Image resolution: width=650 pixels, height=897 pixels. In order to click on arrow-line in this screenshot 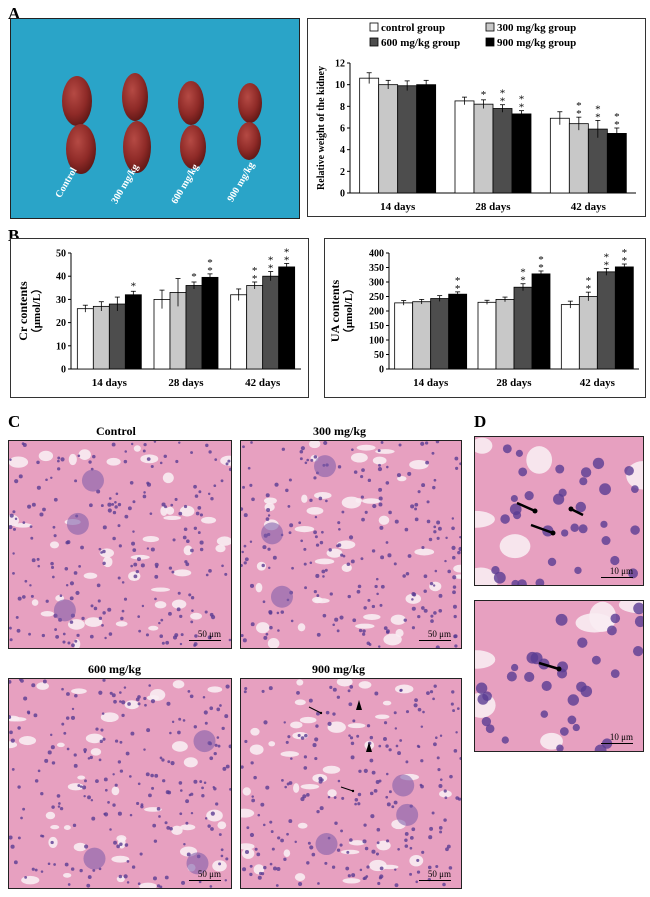, I will do `click(315, 710)`.